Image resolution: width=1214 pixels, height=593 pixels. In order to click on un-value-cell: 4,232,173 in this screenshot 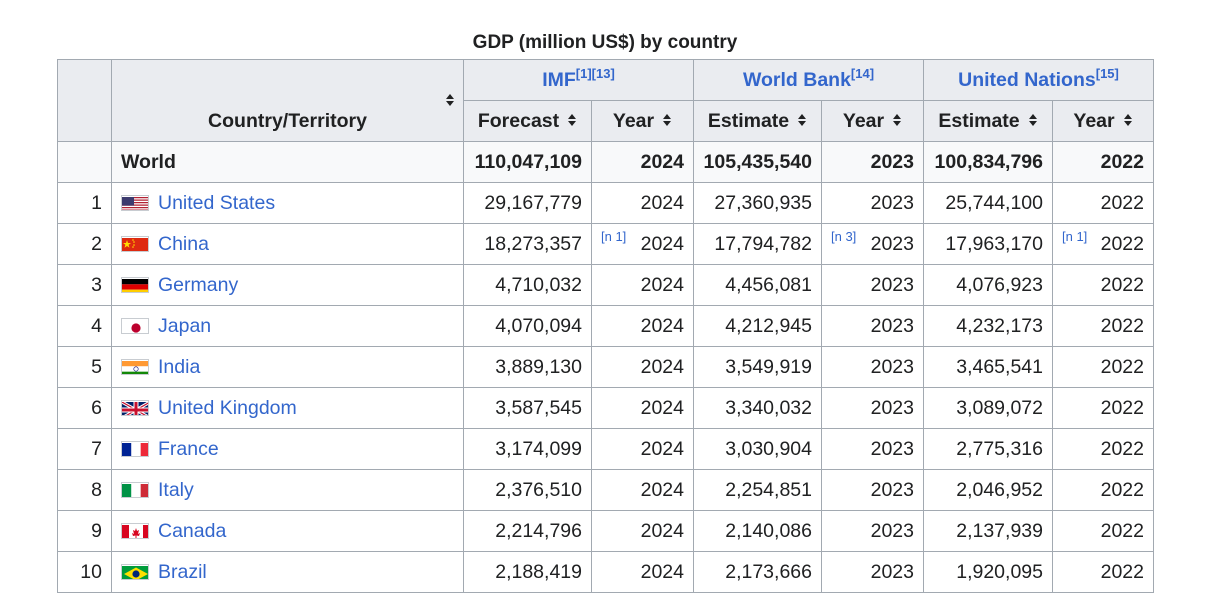, I will do `click(988, 326)`.